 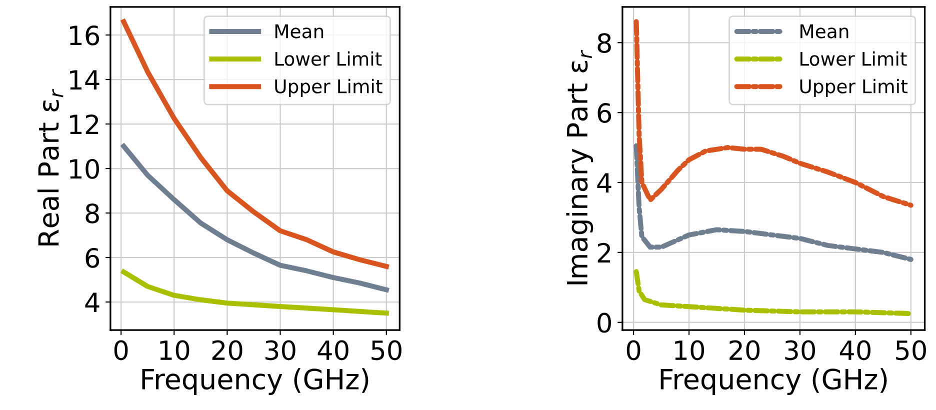 I want to click on y-axis-title: Real Part ε$_{r}$, so click(x=50, y=167).